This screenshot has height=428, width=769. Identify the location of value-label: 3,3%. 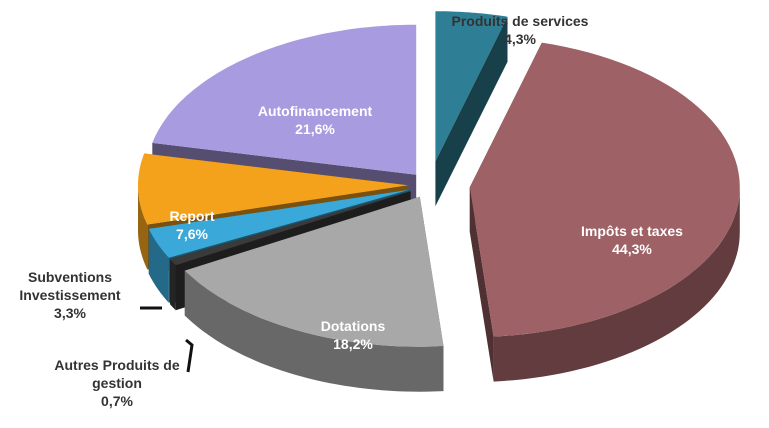
(70, 313).